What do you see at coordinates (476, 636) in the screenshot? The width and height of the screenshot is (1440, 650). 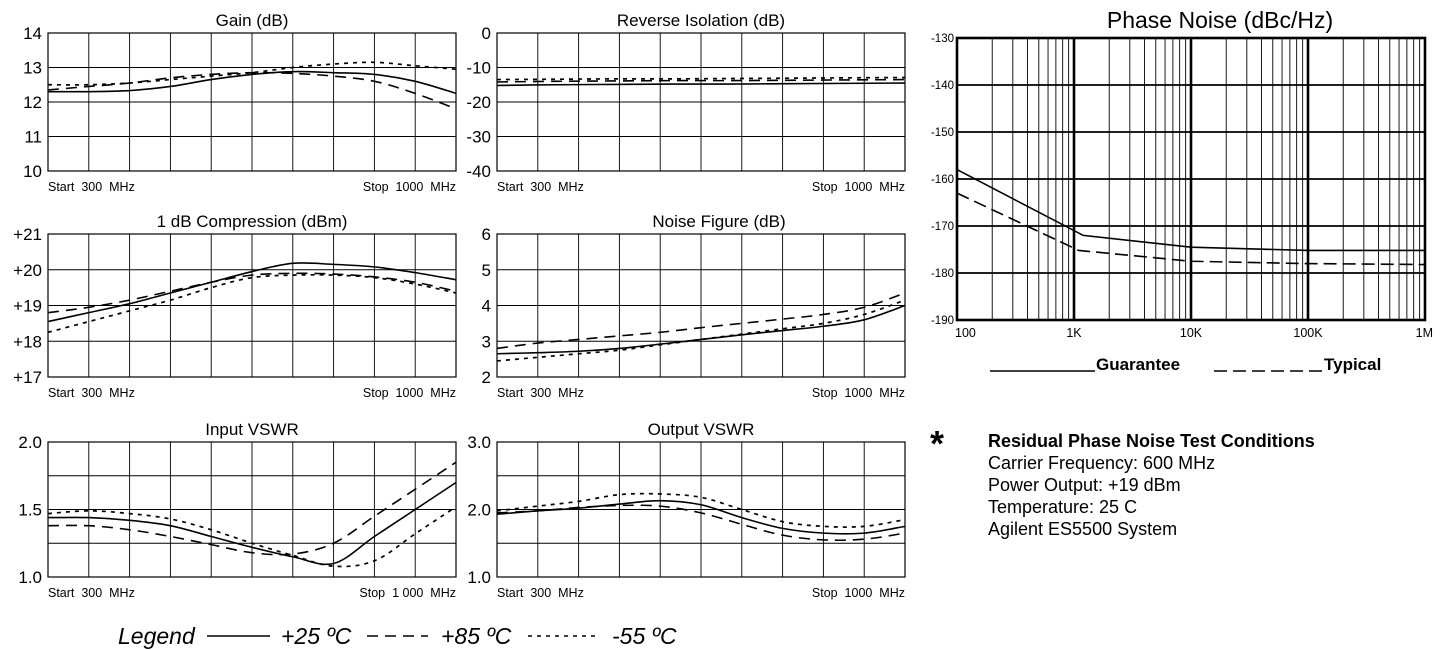 I see `legend-label-85c: +85 ºC` at bounding box center [476, 636].